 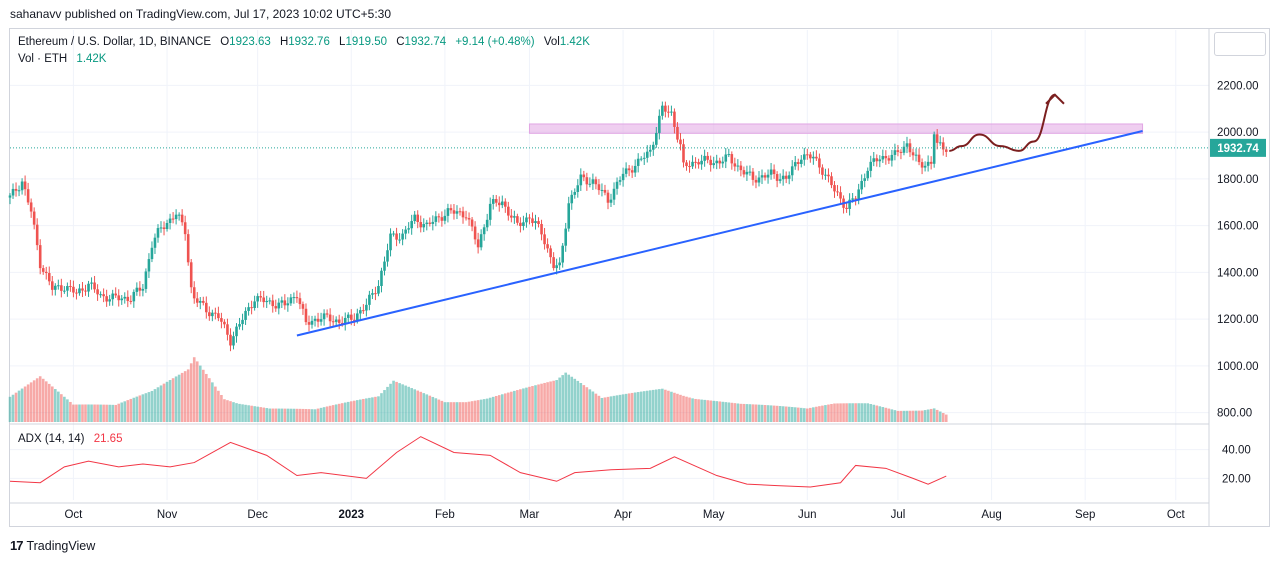 What do you see at coordinates (1176, 515) in the screenshot?
I see `time-tick-label: Oct` at bounding box center [1176, 515].